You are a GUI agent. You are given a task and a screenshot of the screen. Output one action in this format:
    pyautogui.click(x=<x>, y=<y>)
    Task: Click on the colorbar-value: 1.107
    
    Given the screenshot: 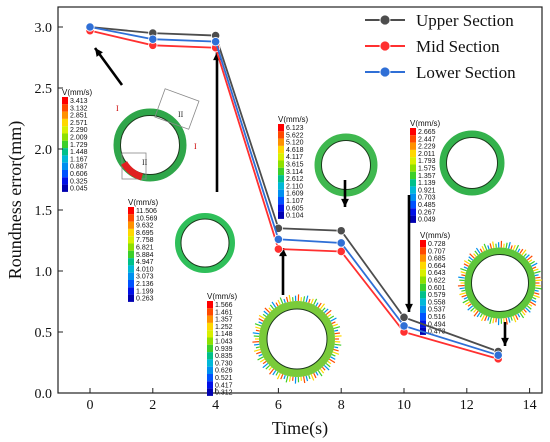 What is the action you would take?
    pyautogui.click(x=295, y=201)
    